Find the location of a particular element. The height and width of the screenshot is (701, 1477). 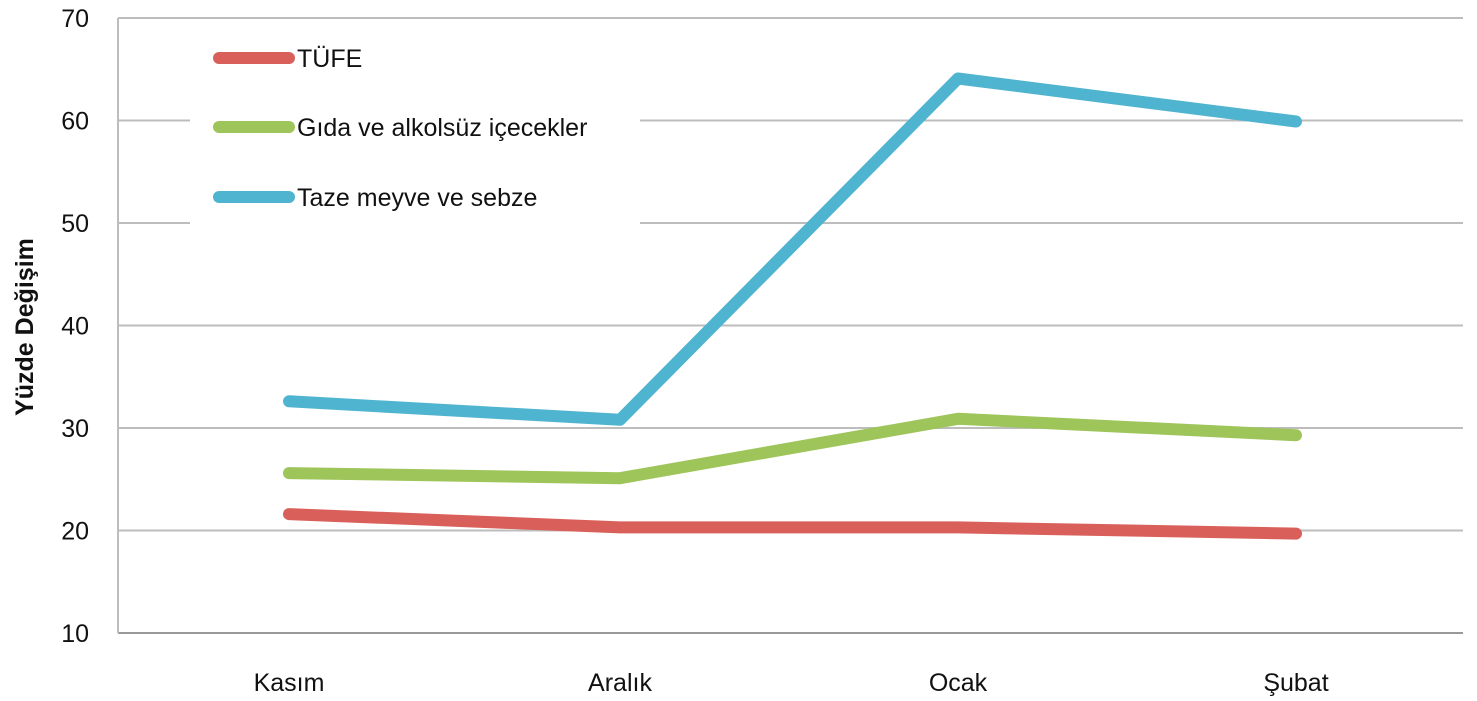

legend-label: Taze meyve ve sebze is located at coordinates (417, 198).